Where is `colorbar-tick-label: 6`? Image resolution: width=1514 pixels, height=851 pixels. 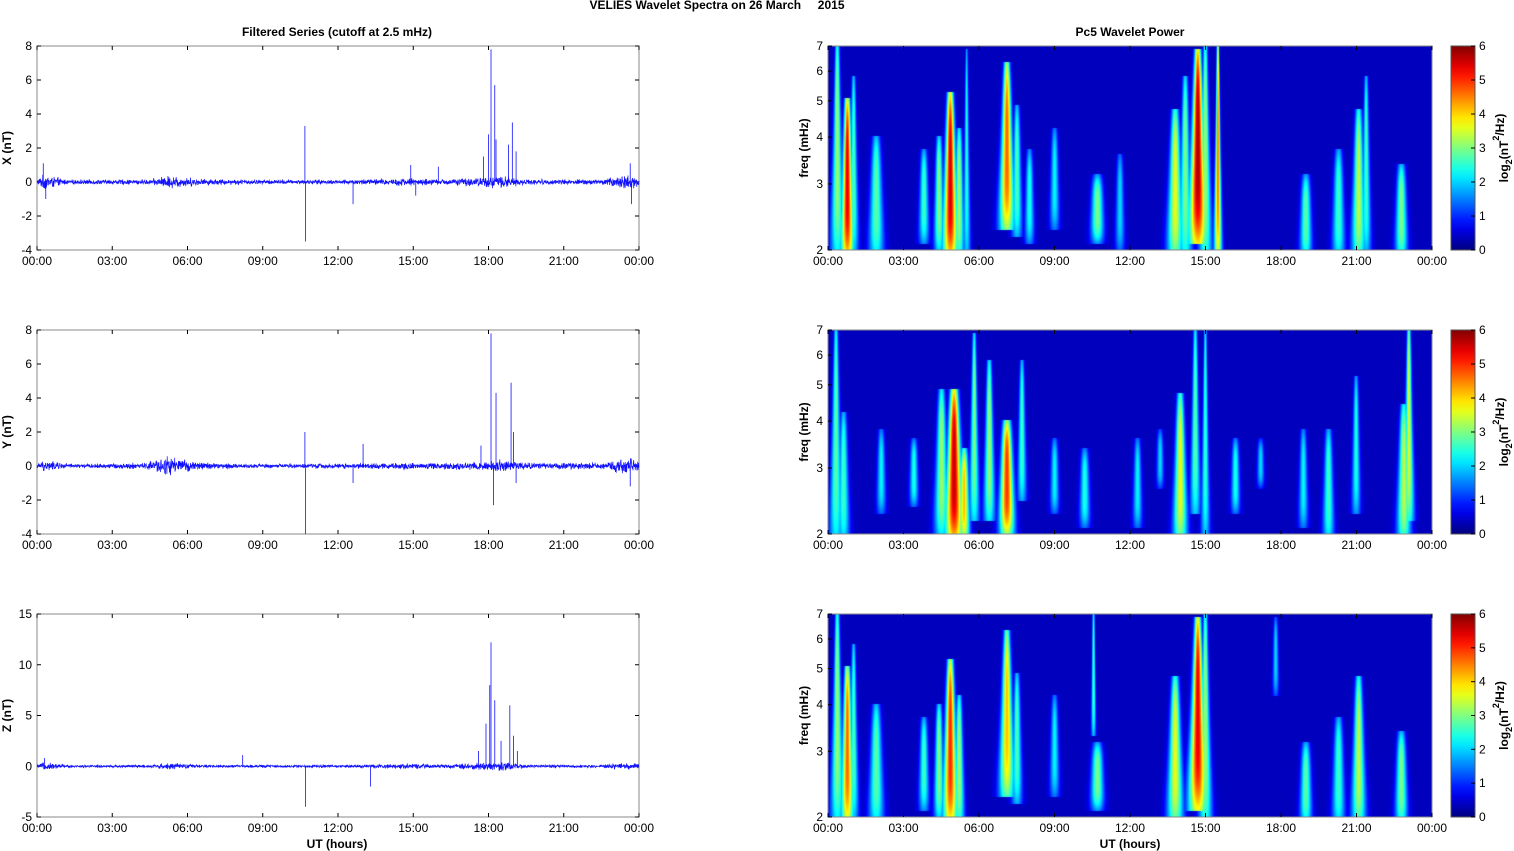
colorbar-tick-label: 6 is located at coordinates (1482, 330).